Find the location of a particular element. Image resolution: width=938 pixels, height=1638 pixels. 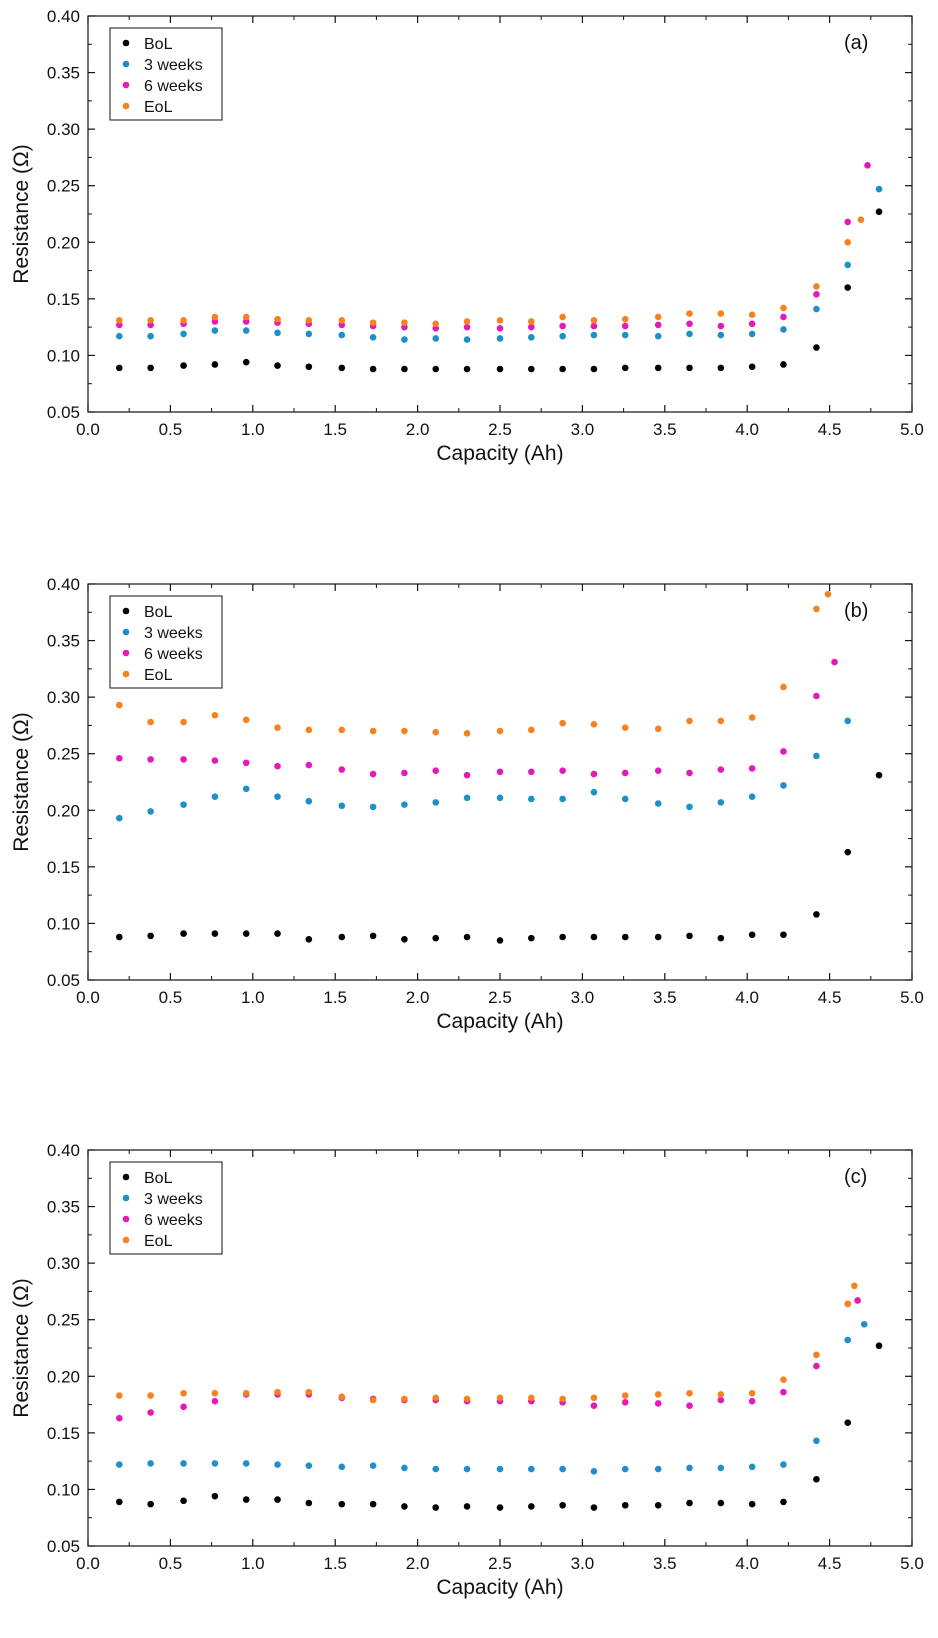

legend-marker is located at coordinates (126, 611).